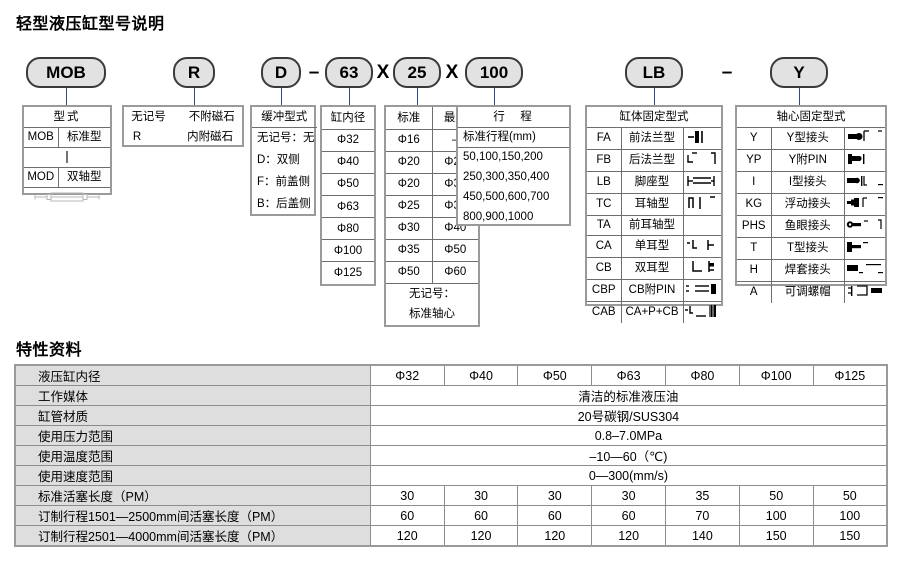 Image resolution: width=900 pixels, height=571 pixels. Describe the element at coordinates (652, 204) in the screenshot. I see `legend-body-mount-desc-3: 耳轴型` at that location.